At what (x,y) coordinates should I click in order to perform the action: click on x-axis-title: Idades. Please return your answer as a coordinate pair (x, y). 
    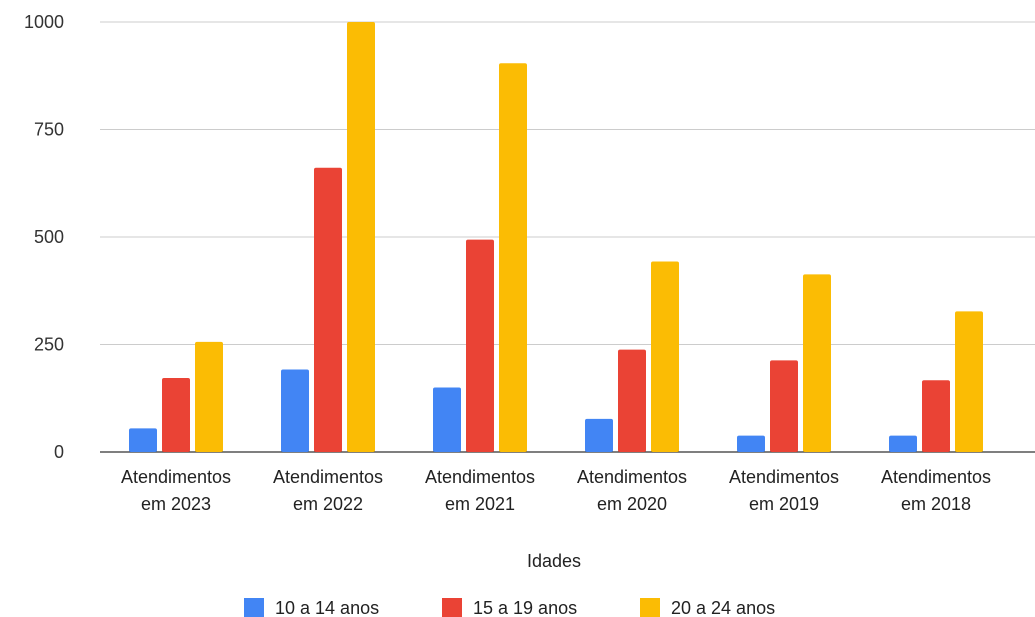
    Looking at the image, I should click on (554, 561).